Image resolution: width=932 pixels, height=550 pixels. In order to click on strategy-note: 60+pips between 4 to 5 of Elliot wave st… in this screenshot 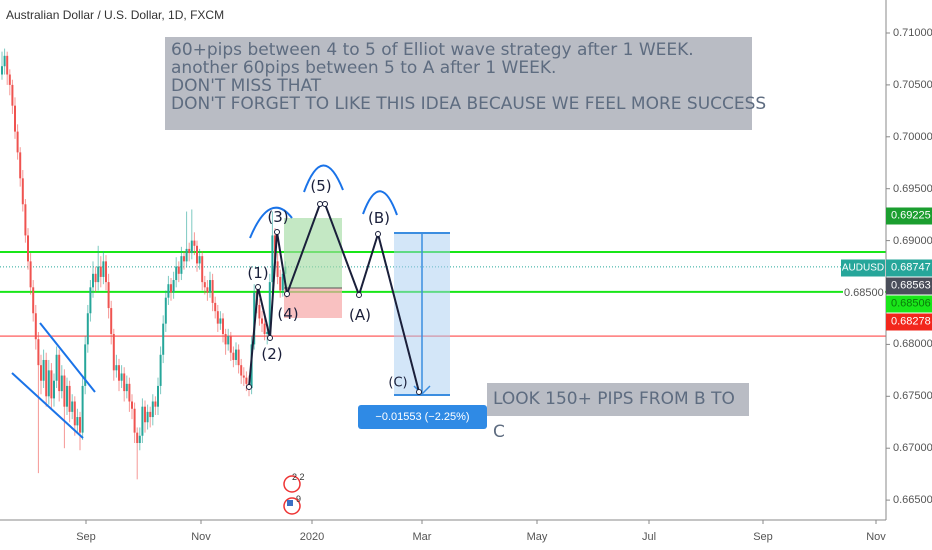, I will do `click(465, 83)`.